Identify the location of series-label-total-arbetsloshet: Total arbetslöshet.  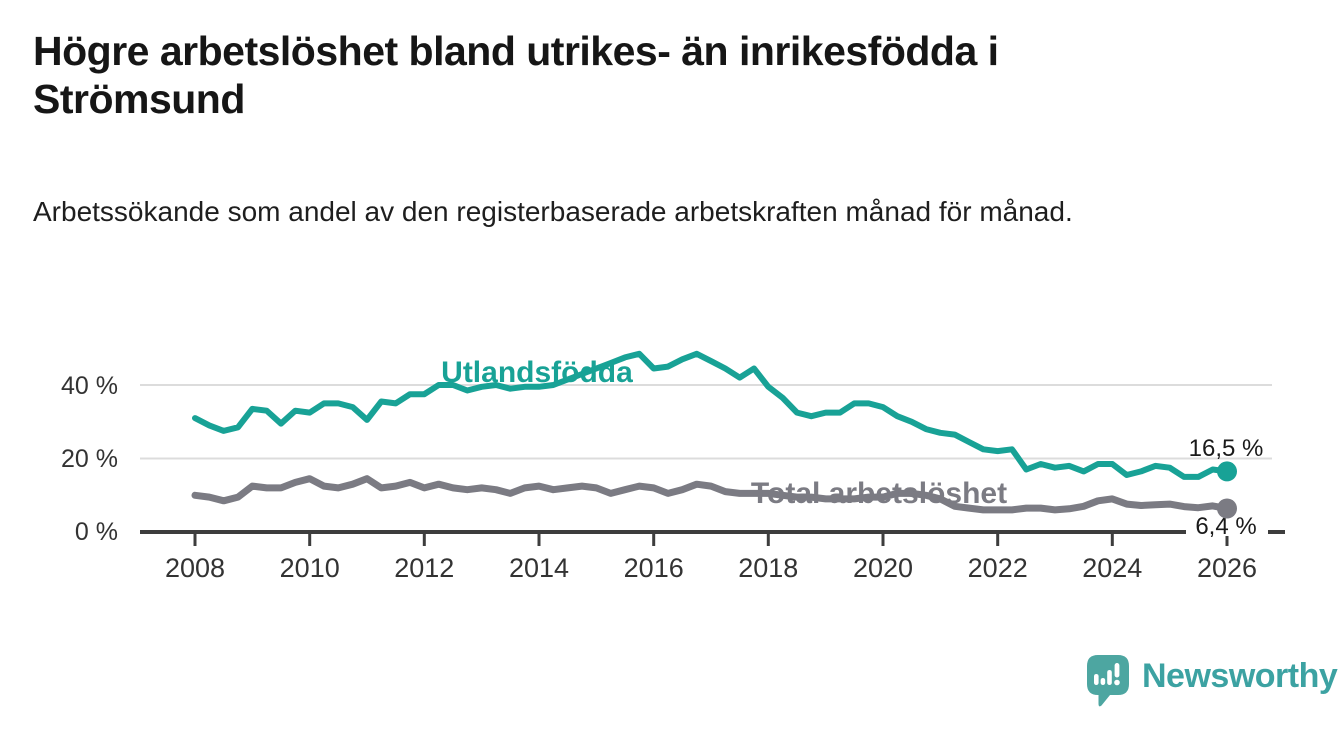
(879, 493).